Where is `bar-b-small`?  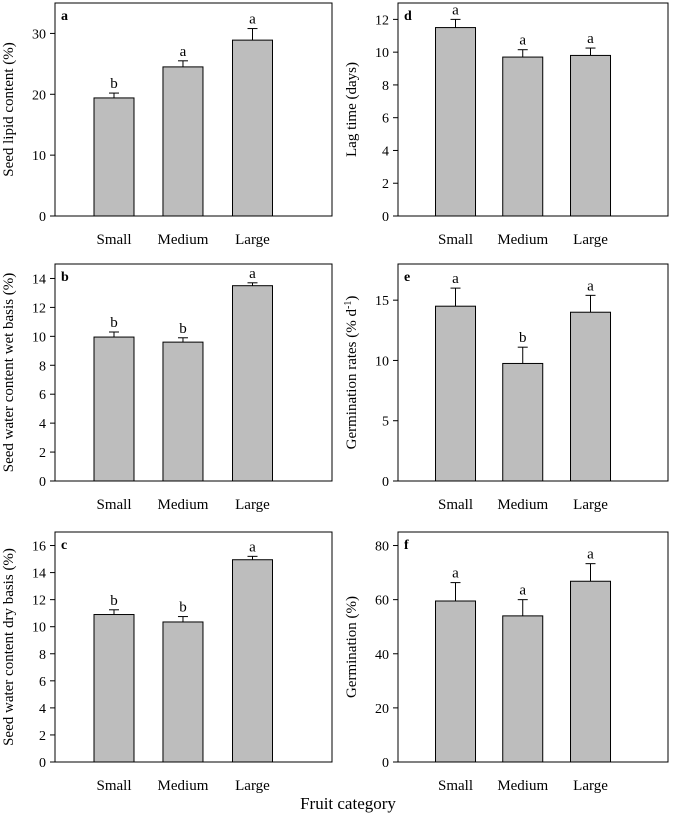
bar-b-small is located at coordinates (114, 409).